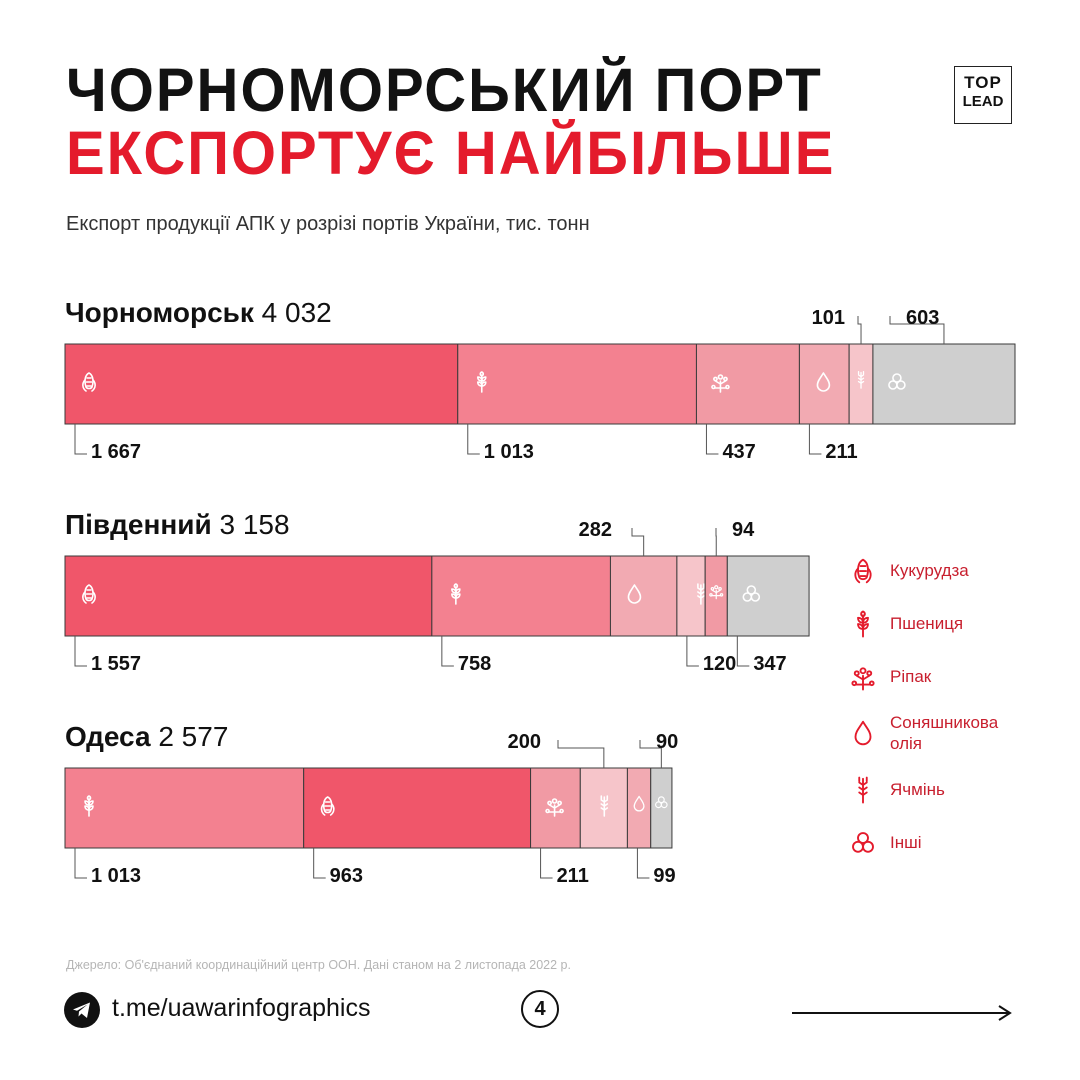 The image size is (1080, 1080). What do you see at coordinates (944, 733) in the screenshot?
I see `legend-label: Соняшникова олія` at bounding box center [944, 733].